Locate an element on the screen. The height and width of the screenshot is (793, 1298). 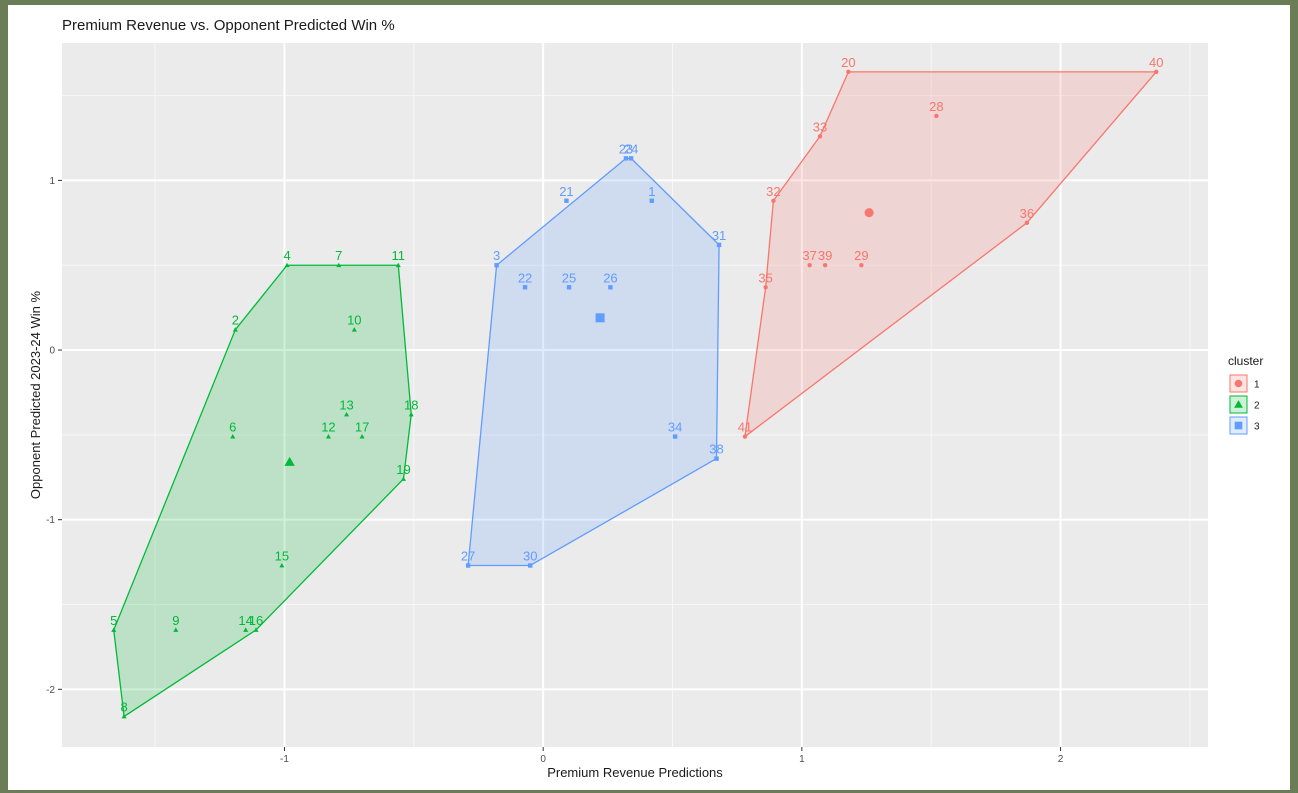
point-label-22: 22 is located at coordinates (525, 277).